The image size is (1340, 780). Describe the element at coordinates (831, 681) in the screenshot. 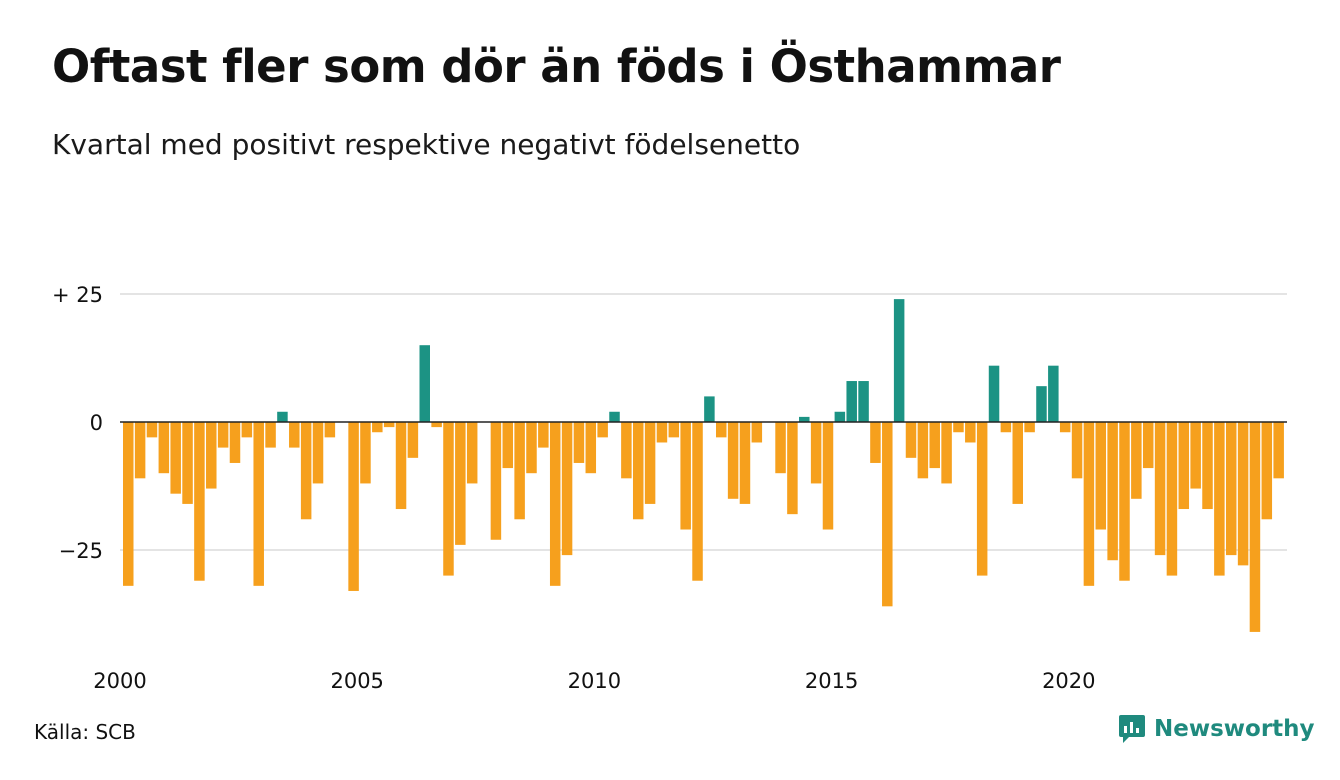

I see `x-tick-label: 2015` at that location.